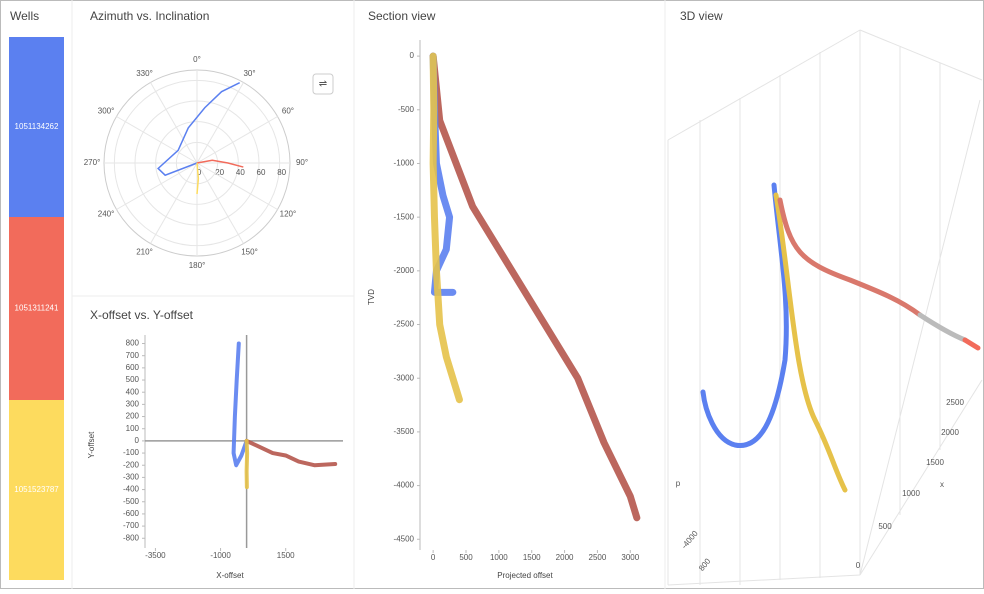 Image resolution: width=984 pixels, height=594 pixels. What do you see at coordinates (133, 379) in the screenshot?
I see `y-tick-label: 500` at bounding box center [133, 379].